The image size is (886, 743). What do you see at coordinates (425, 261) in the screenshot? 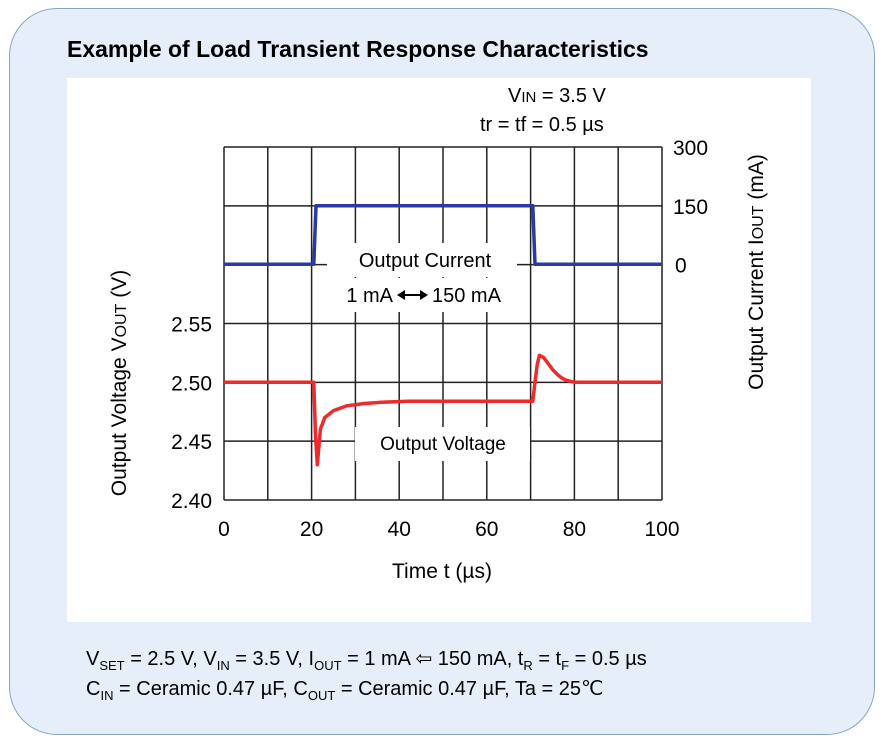
I see `current-label: Output Current` at bounding box center [425, 261].